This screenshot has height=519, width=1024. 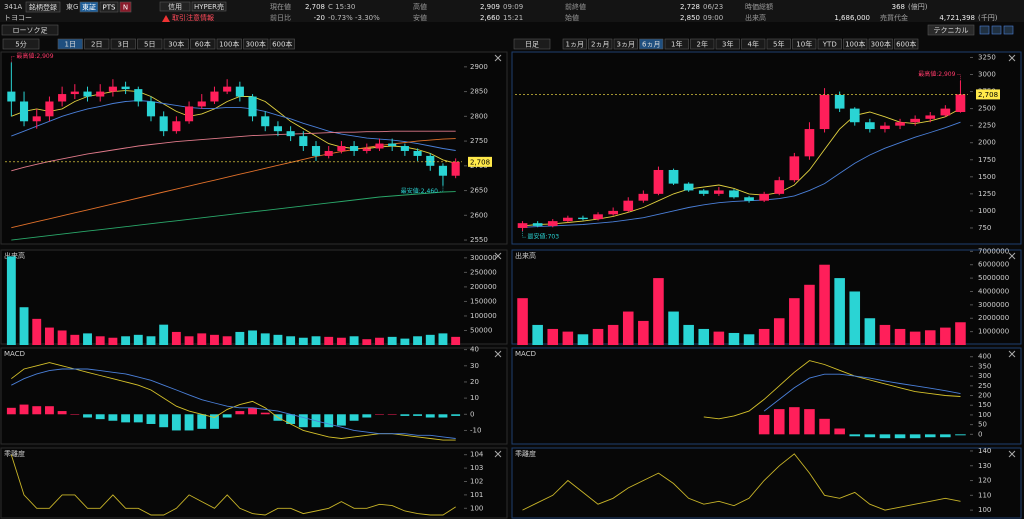 What do you see at coordinates (341, 7) in the screenshot?
I see `quote-note: C 15:30` at bounding box center [341, 7].